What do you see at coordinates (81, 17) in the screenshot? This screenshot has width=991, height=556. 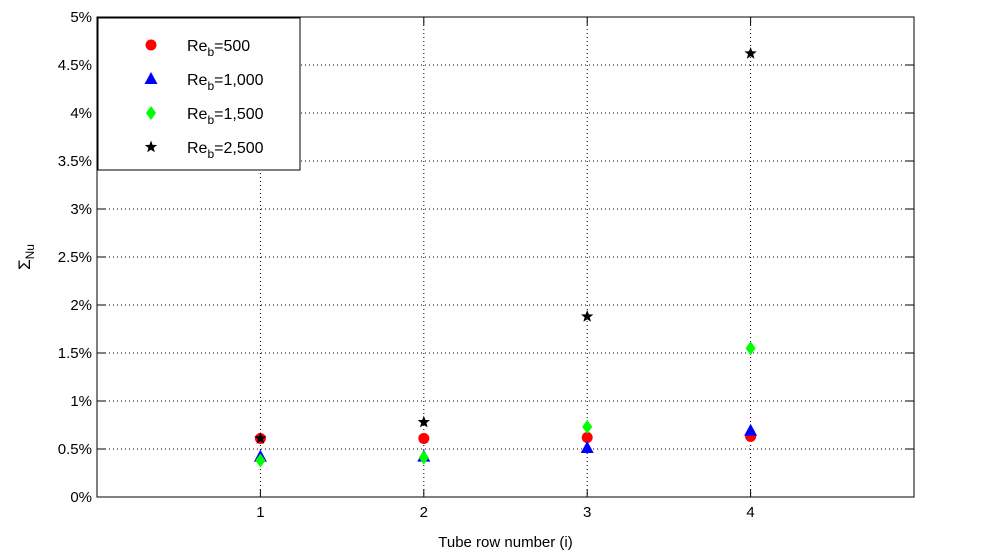 I see `y-tick-label: 5%` at bounding box center [81, 17].